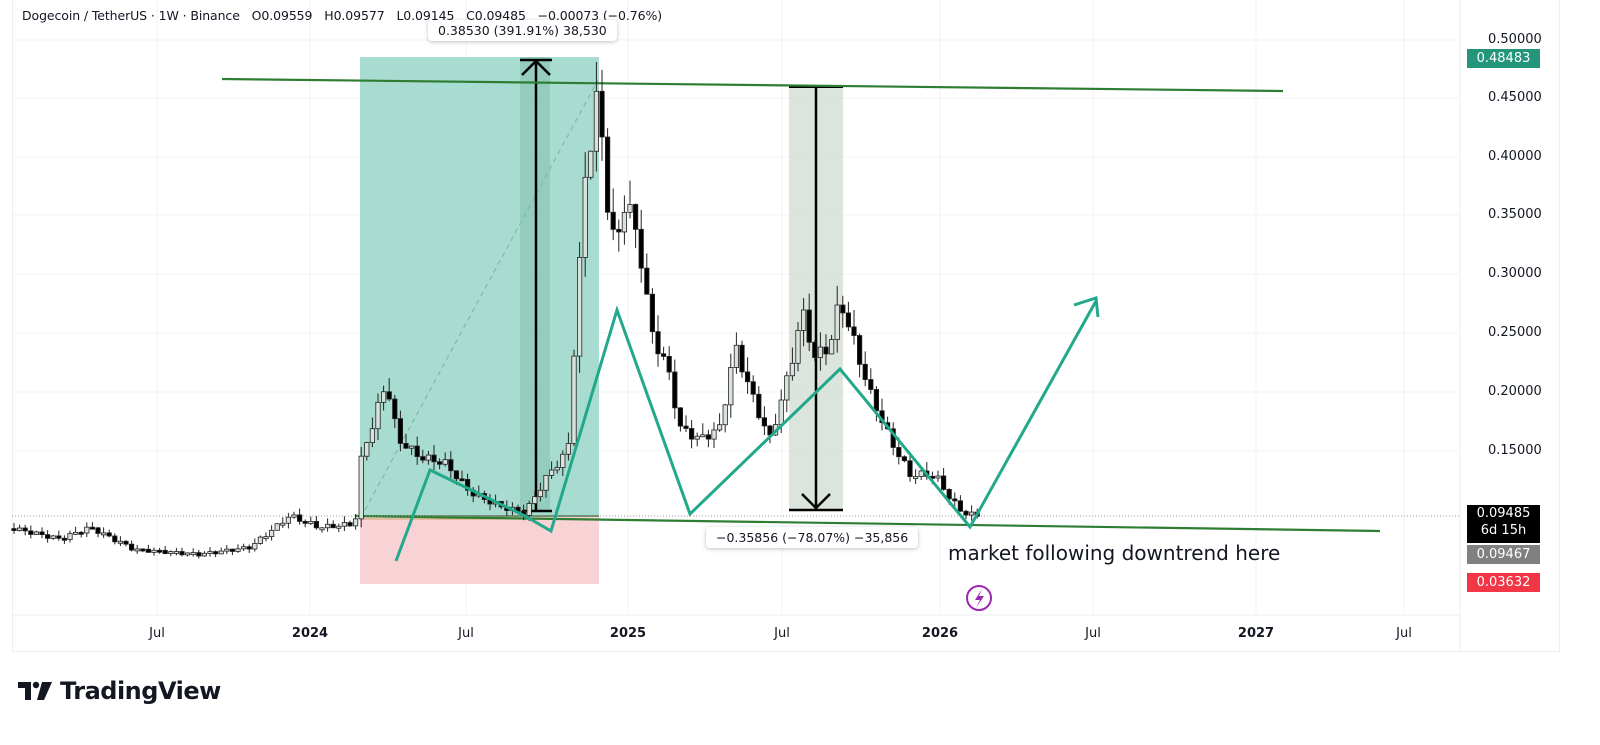 Image resolution: width=1600 pixels, height=745 pixels. Describe the element at coordinates (1256, 633) in the screenshot. I see `time-tick: 2027` at that location.